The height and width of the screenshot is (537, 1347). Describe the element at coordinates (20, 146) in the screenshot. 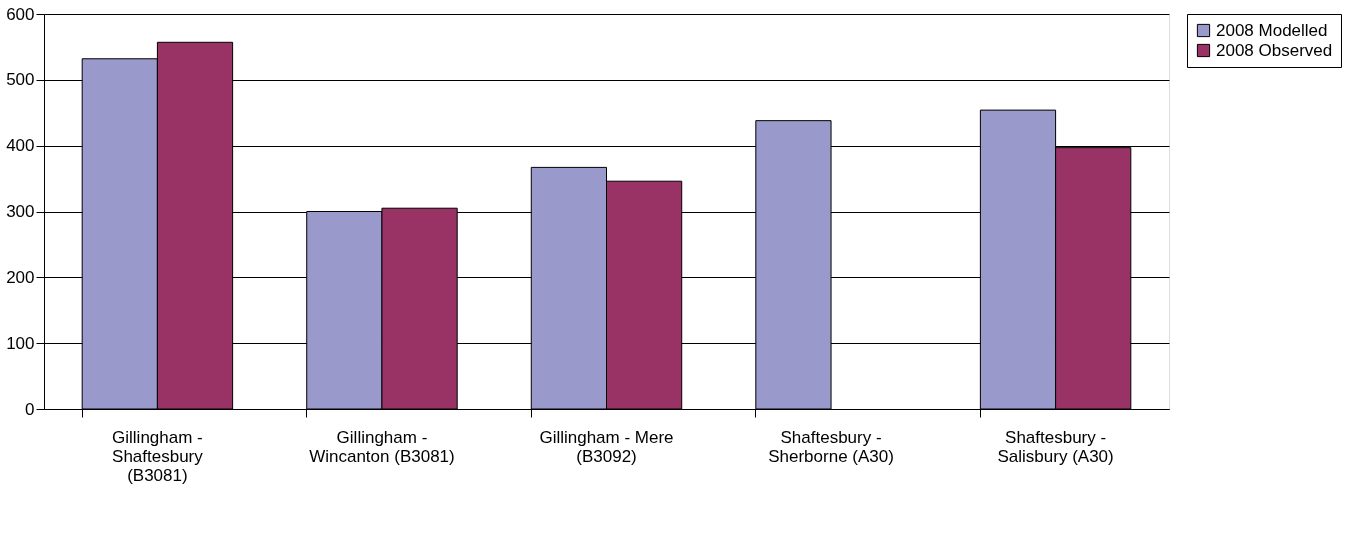

I see `y-tick-label: 400` at that location.